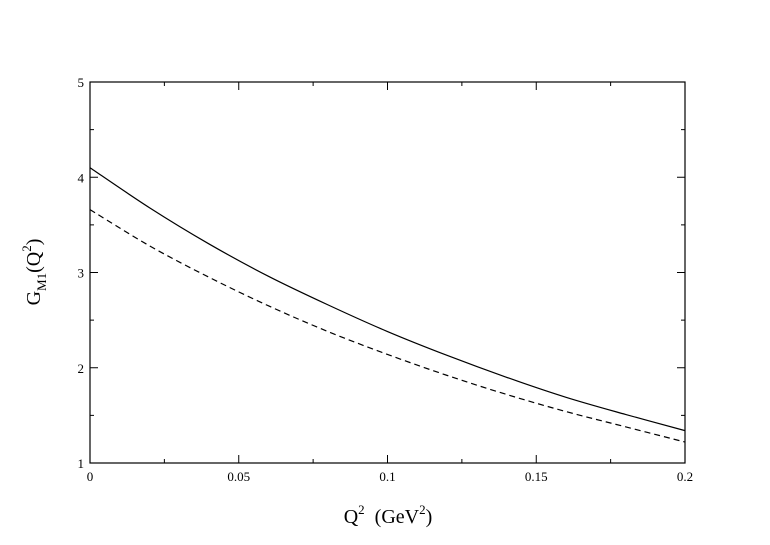  I want to click on x-tick-label: 0.05, so click(238, 476).